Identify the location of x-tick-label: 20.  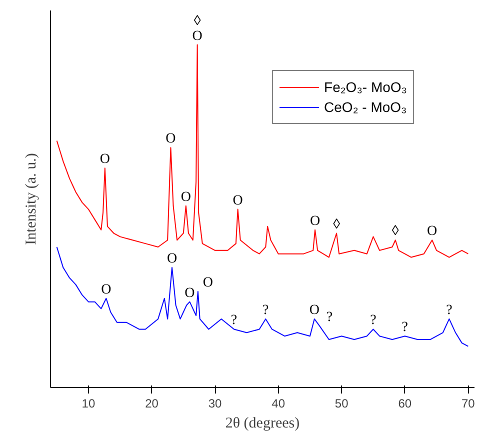
(152, 403).